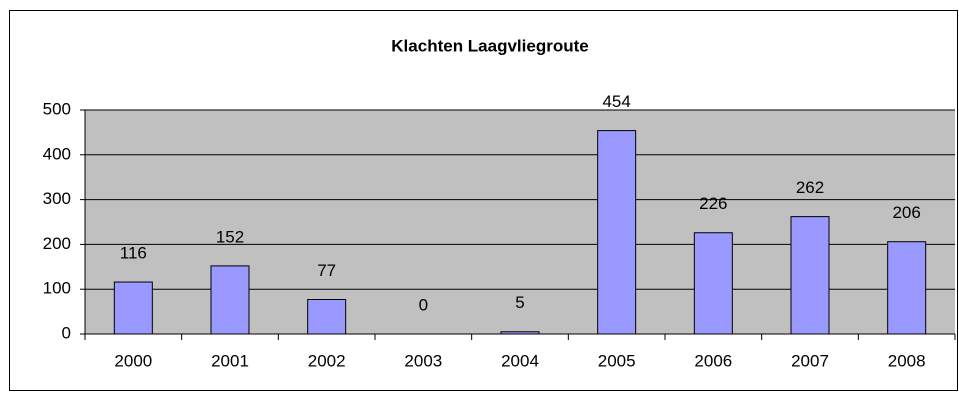 The width and height of the screenshot is (959, 400). I want to click on data-label: 5, so click(519, 302).